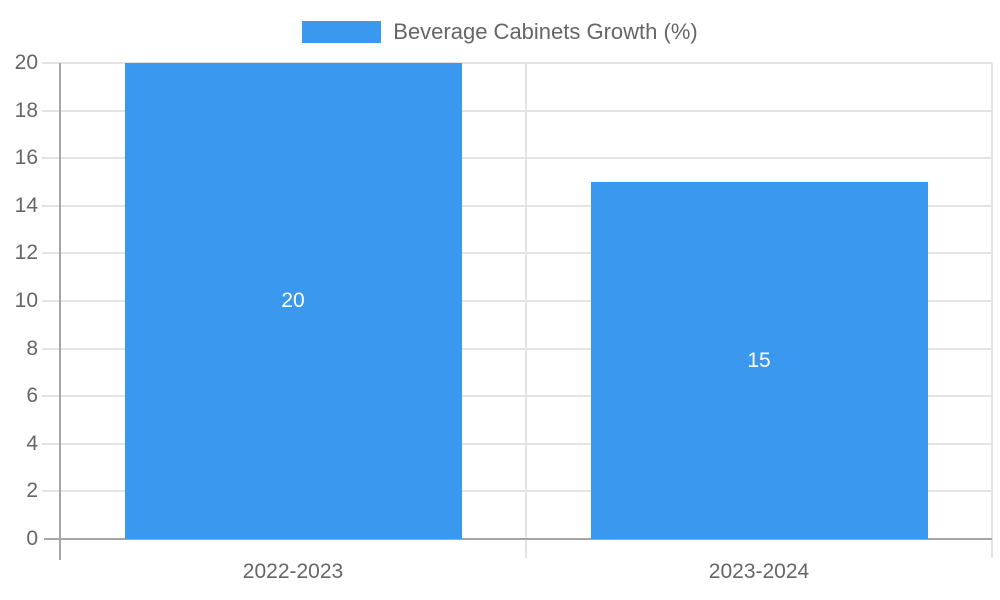  Describe the element at coordinates (32, 396) in the screenshot. I see `y-tick-label: 6` at that location.